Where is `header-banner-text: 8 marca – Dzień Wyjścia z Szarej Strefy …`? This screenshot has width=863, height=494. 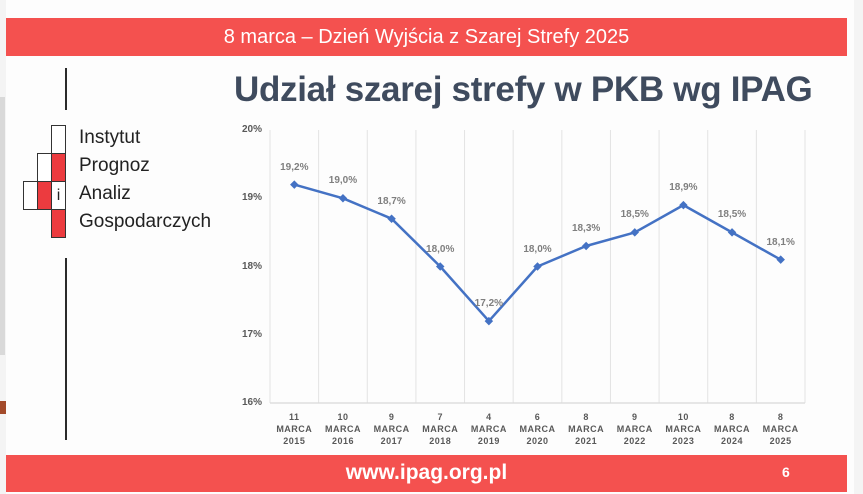
header-banner-text: 8 marca – Dzień Wyjścia z Szarej Strefy … is located at coordinates (426, 36).